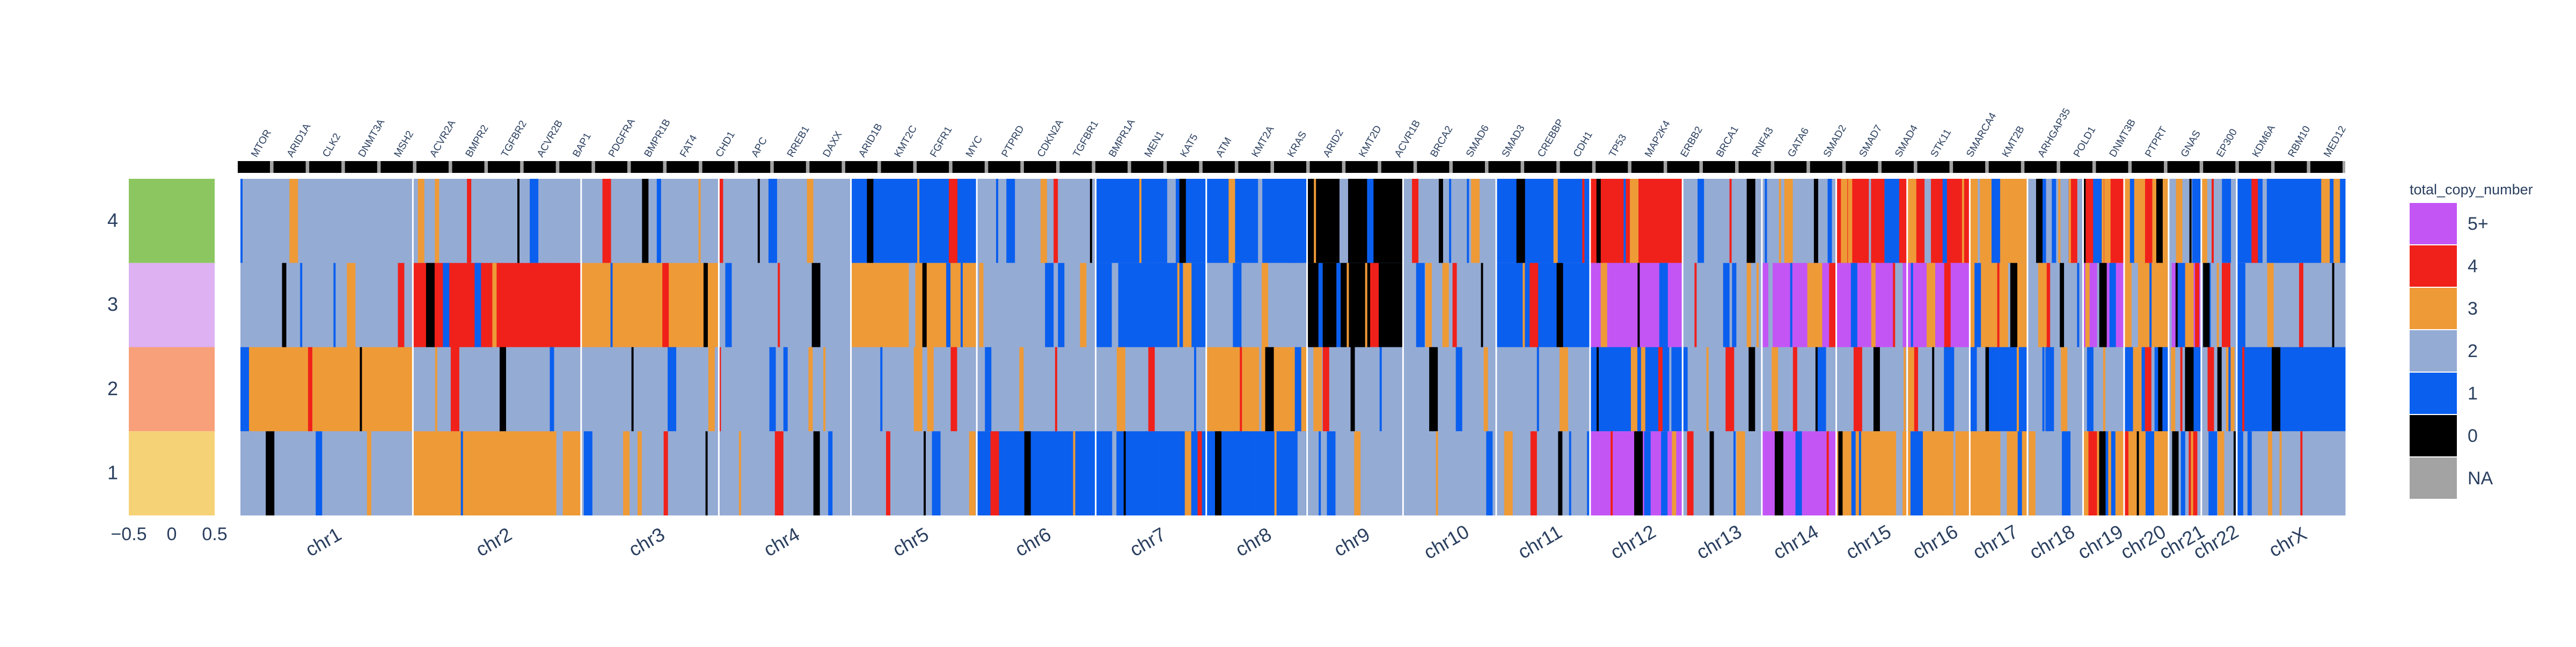 The image size is (2576, 647). What do you see at coordinates (1727, 141) in the screenshot?
I see `gene-label: BRCA1` at bounding box center [1727, 141].